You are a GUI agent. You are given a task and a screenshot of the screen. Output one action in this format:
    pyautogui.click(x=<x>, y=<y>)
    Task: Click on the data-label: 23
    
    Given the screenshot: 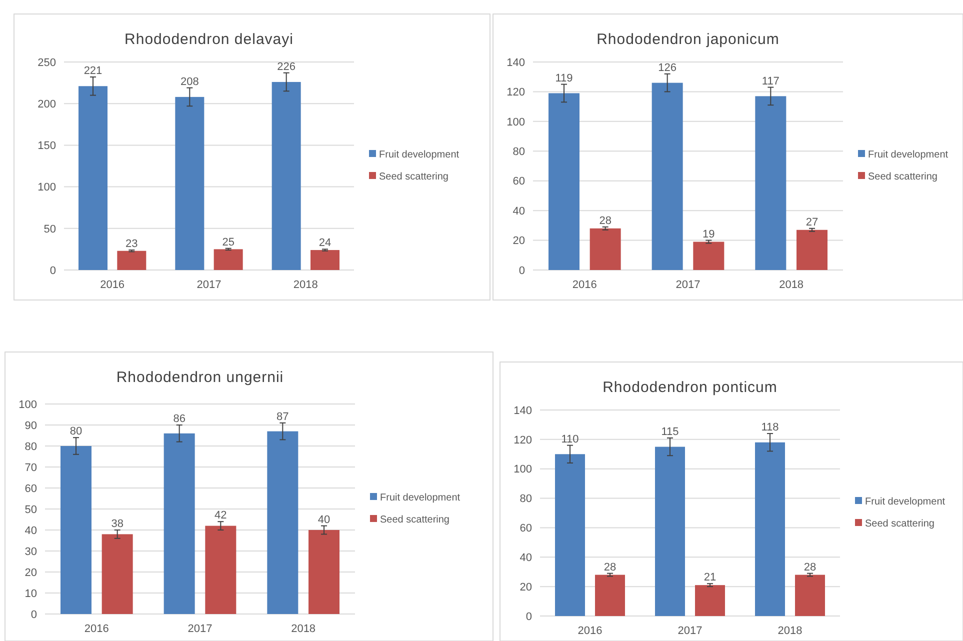 What is the action you would take?
    pyautogui.click(x=132, y=244)
    